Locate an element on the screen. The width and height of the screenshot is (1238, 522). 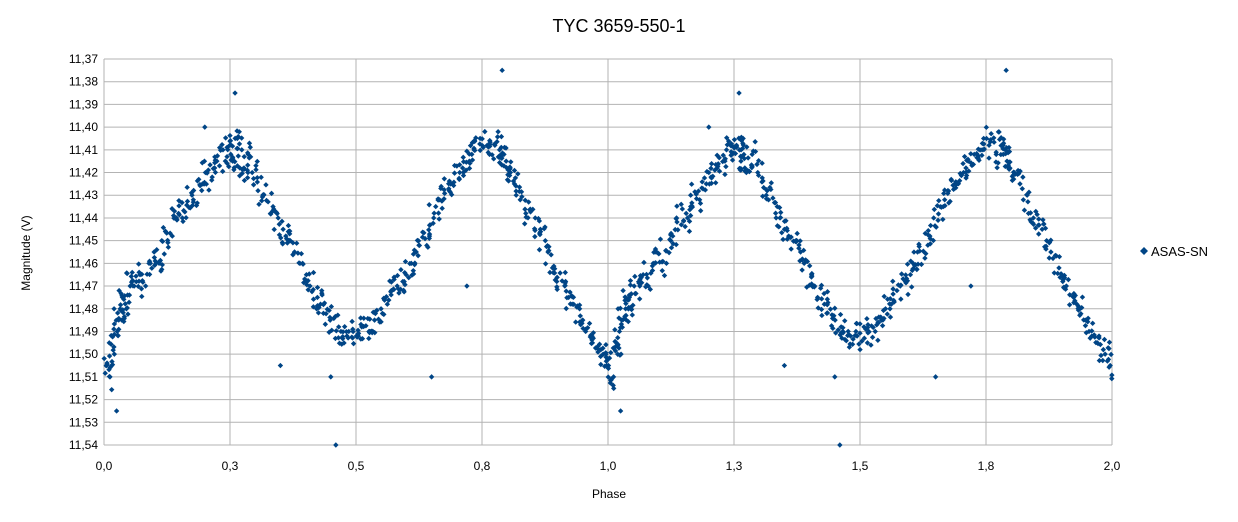
x-tick-label: 1,8 is located at coordinates (986, 466).